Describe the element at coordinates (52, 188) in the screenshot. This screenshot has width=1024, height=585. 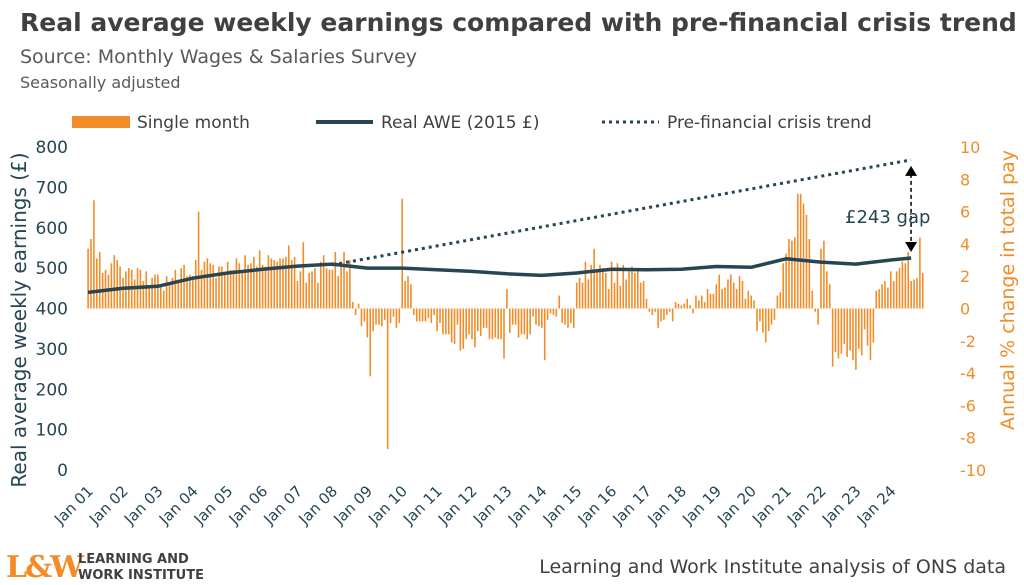
I see `left-tick-label: 700` at that location.